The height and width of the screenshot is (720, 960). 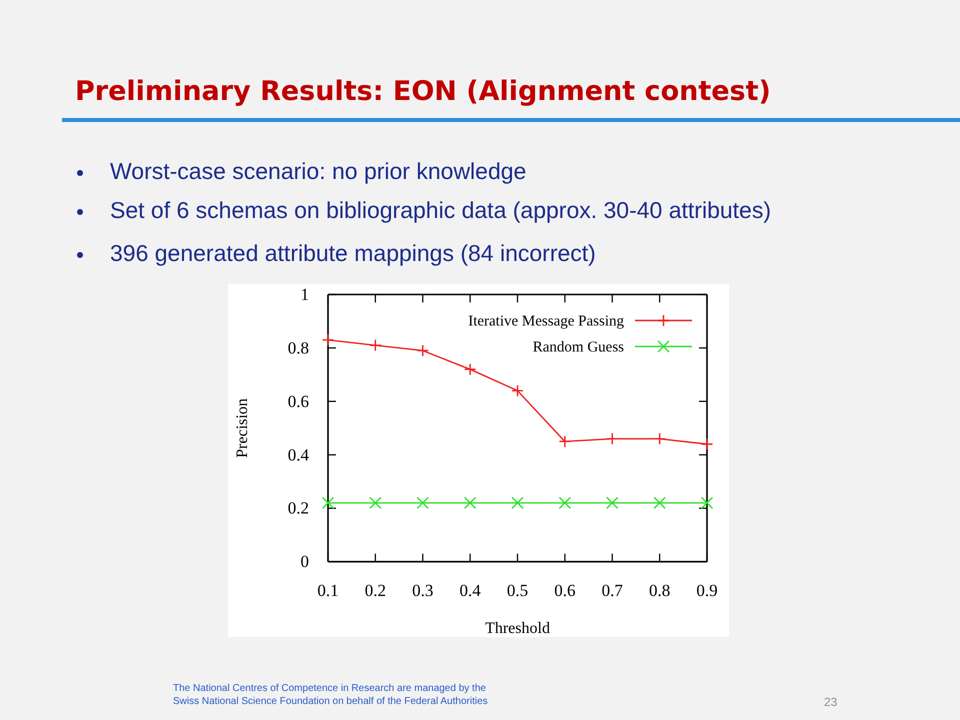 I want to click on text: Set of 6 schemas on bibliographic data (approx. 30-40 attributes), so click(x=440, y=210).